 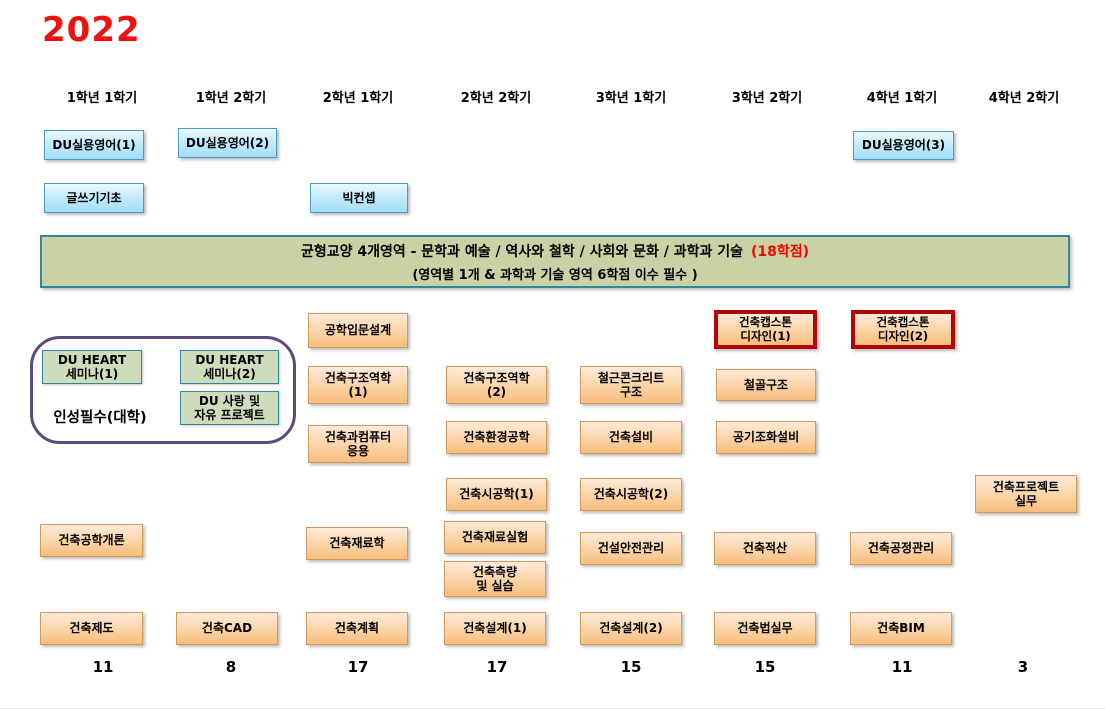 What do you see at coordinates (631, 98) in the screenshot?
I see `semester-header-3-1: 3학년 1학기` at bounding box center [631, 98].